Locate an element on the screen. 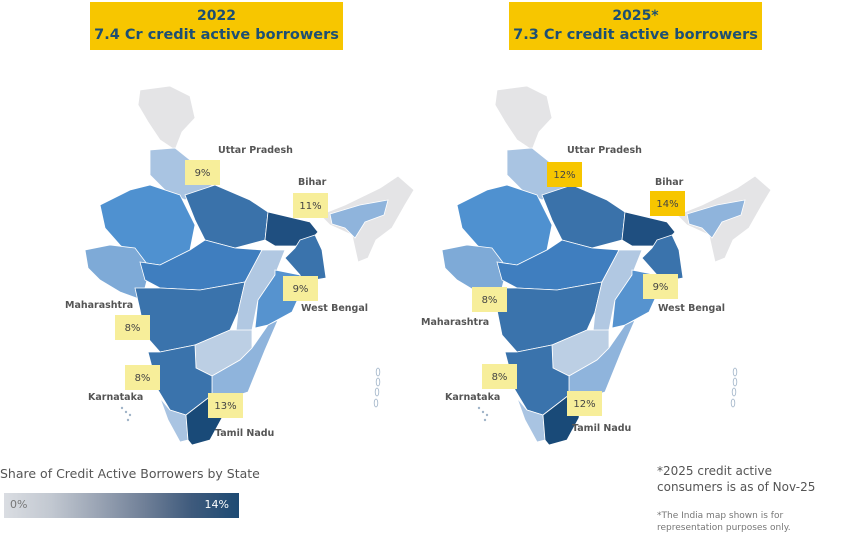  borrowers-2025: 7.3 Cr credit active borrowers is located at coordinates (635, 35).